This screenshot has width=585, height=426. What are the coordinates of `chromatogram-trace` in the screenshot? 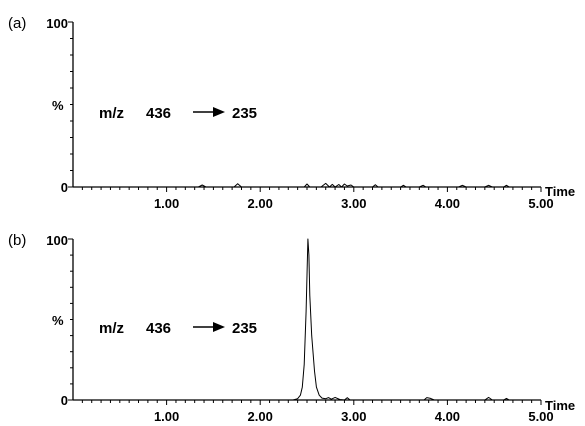 It's located at (307, 185).